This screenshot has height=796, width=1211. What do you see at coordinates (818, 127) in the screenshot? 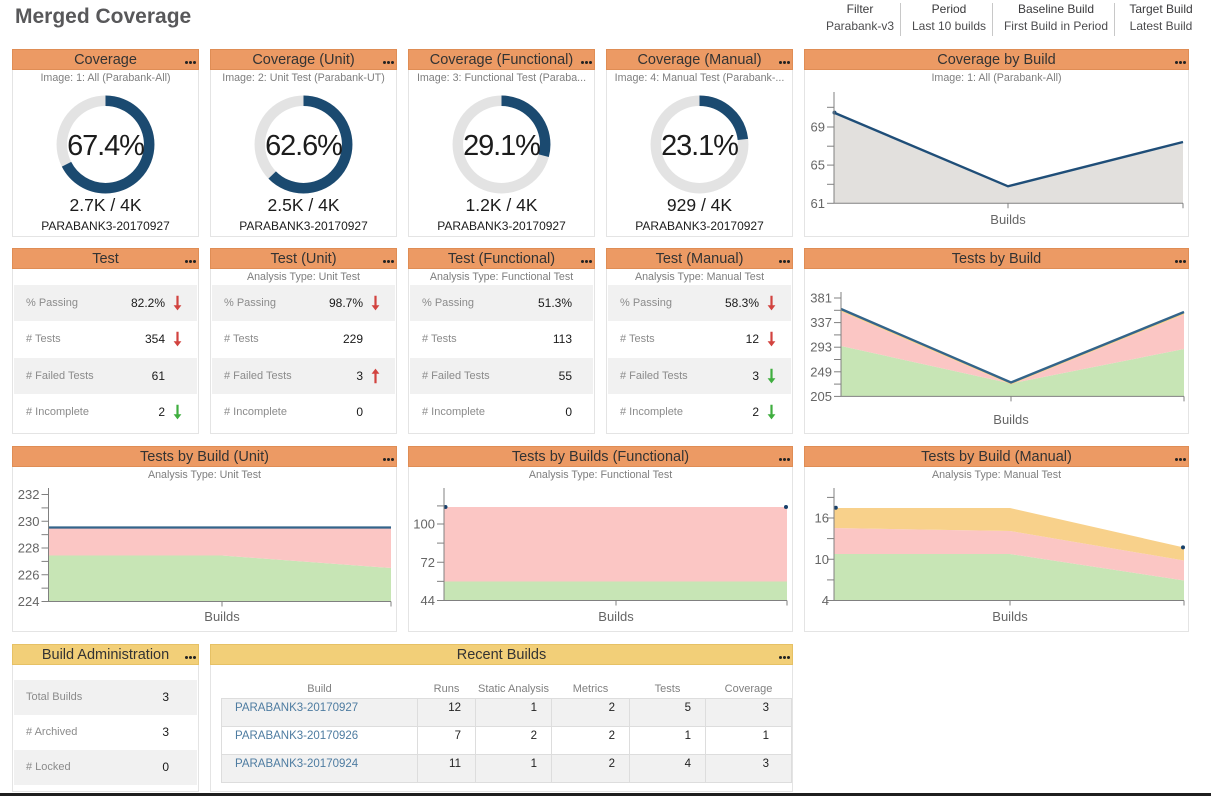
I see `svg-text: 69` at bounding box center [818, 127].